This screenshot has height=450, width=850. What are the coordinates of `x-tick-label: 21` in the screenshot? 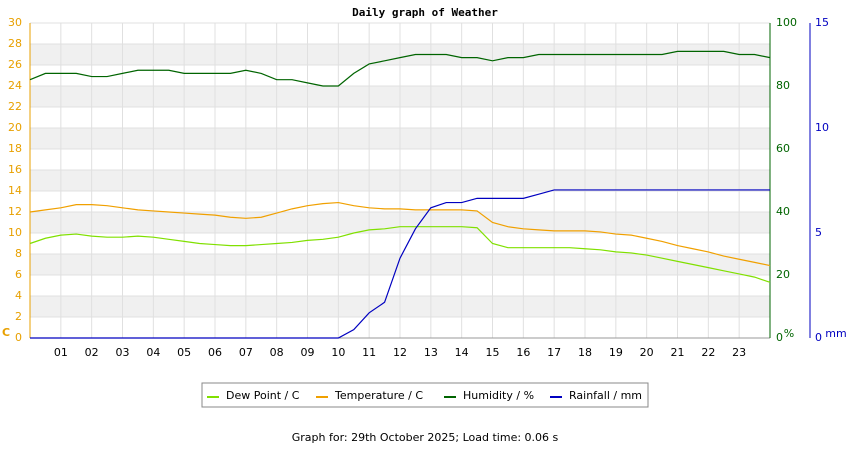 It's located at (678, 352).